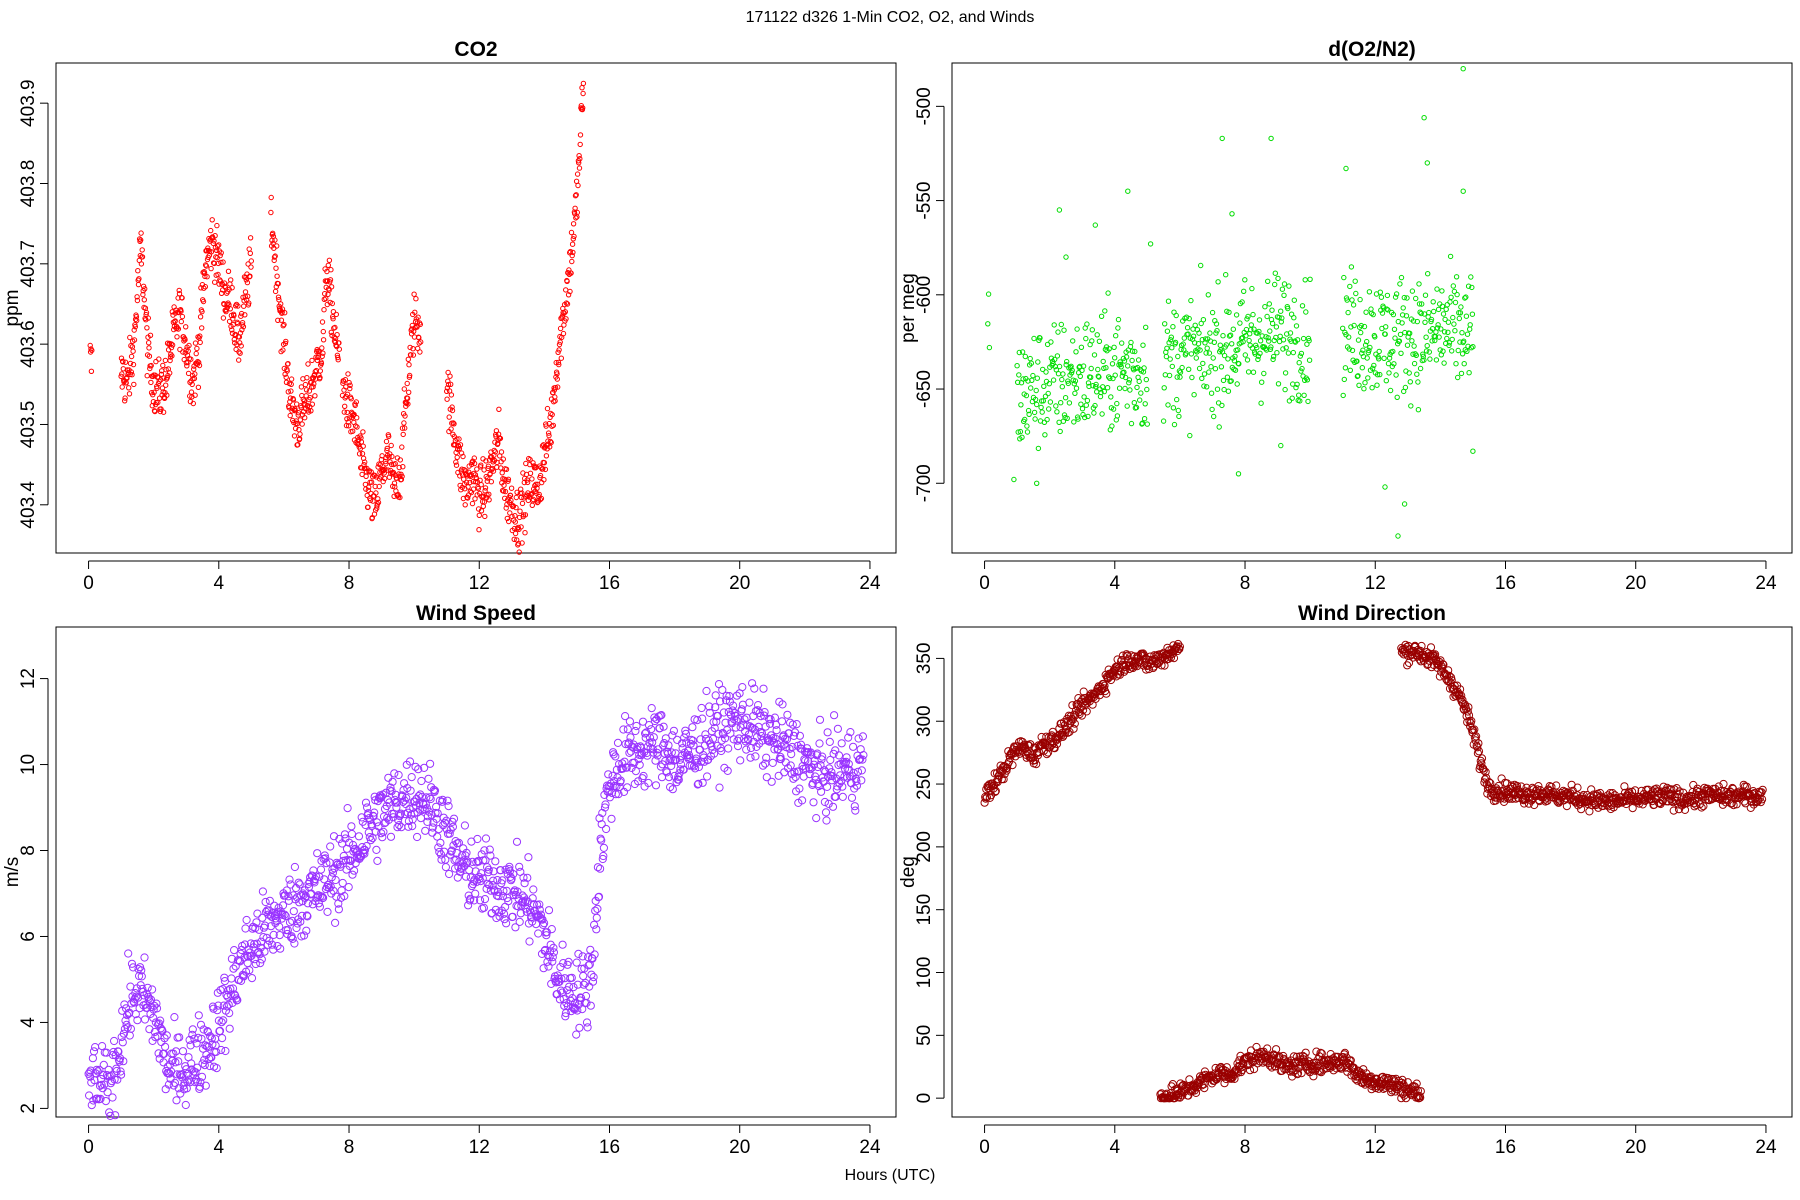  Describe the element at coordinates (479, 1147) in the screenshot. I see `wind-speed-x-tick-label: 12` at that location.